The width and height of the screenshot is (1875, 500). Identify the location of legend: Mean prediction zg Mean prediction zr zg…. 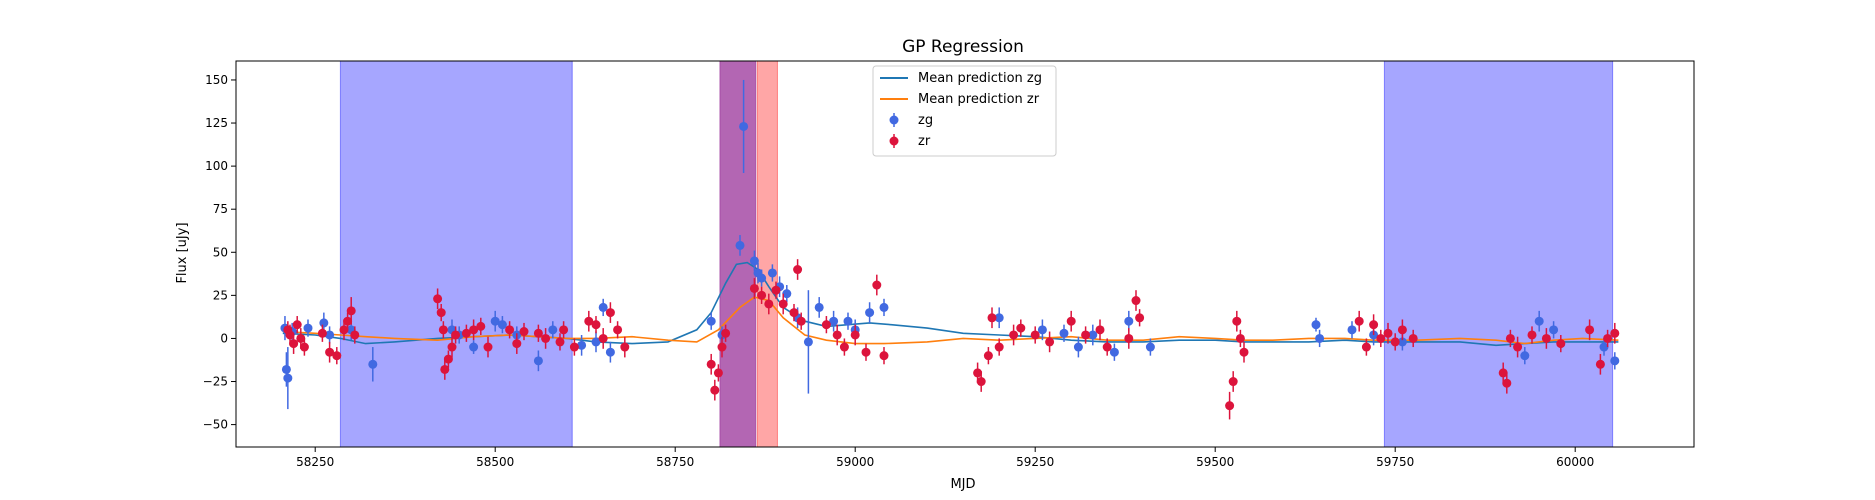
(964, 111).